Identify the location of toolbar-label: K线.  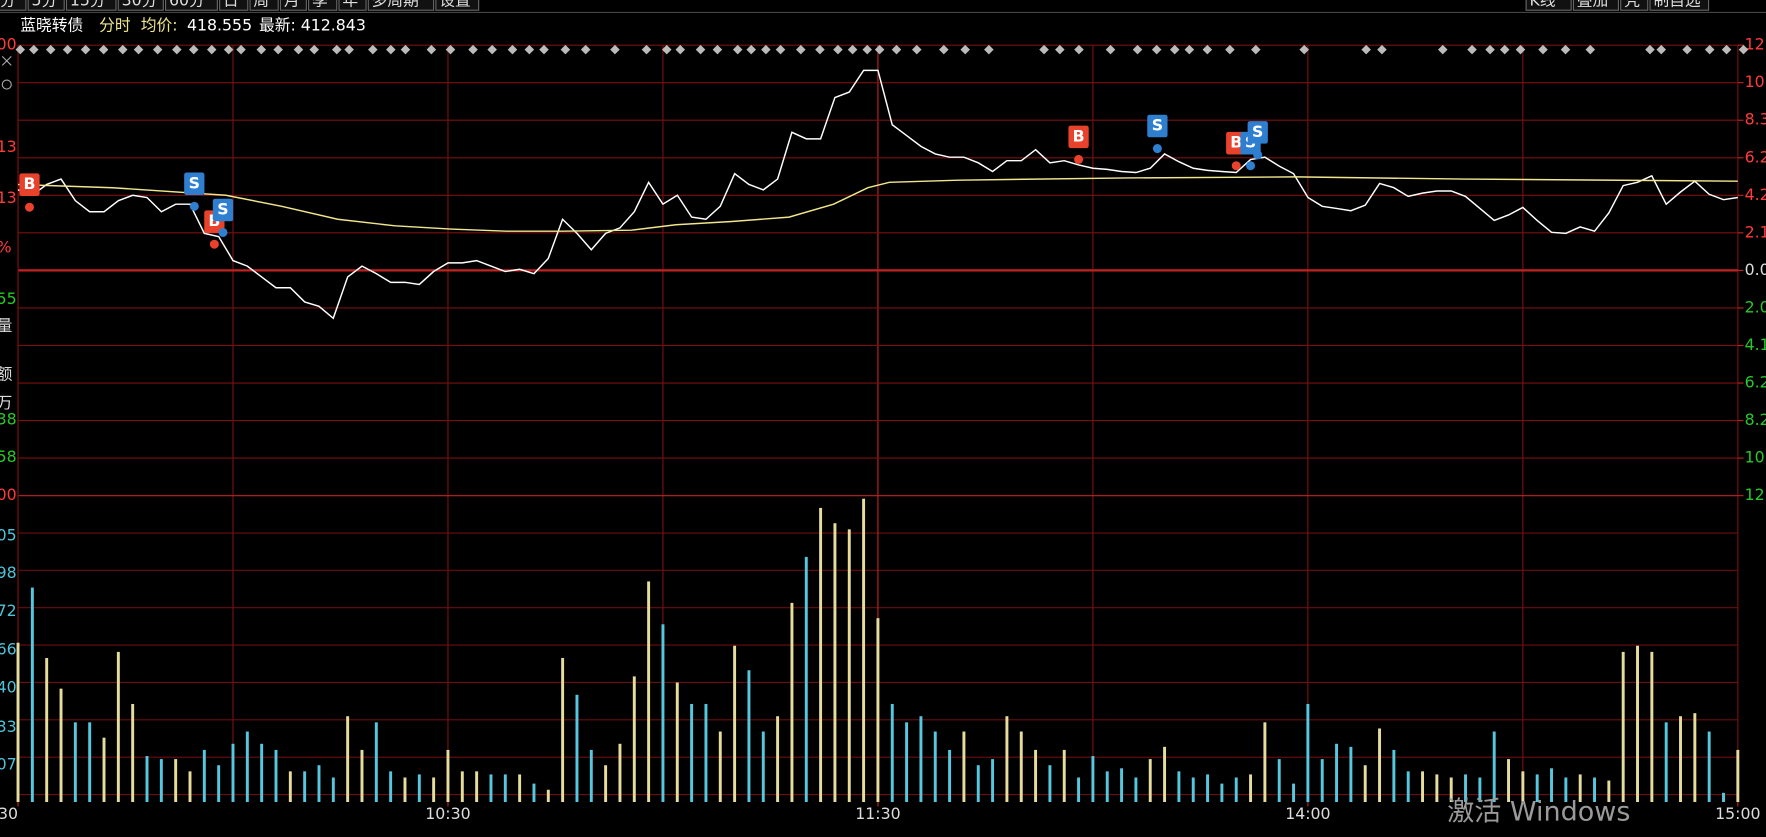
(1542, 5).